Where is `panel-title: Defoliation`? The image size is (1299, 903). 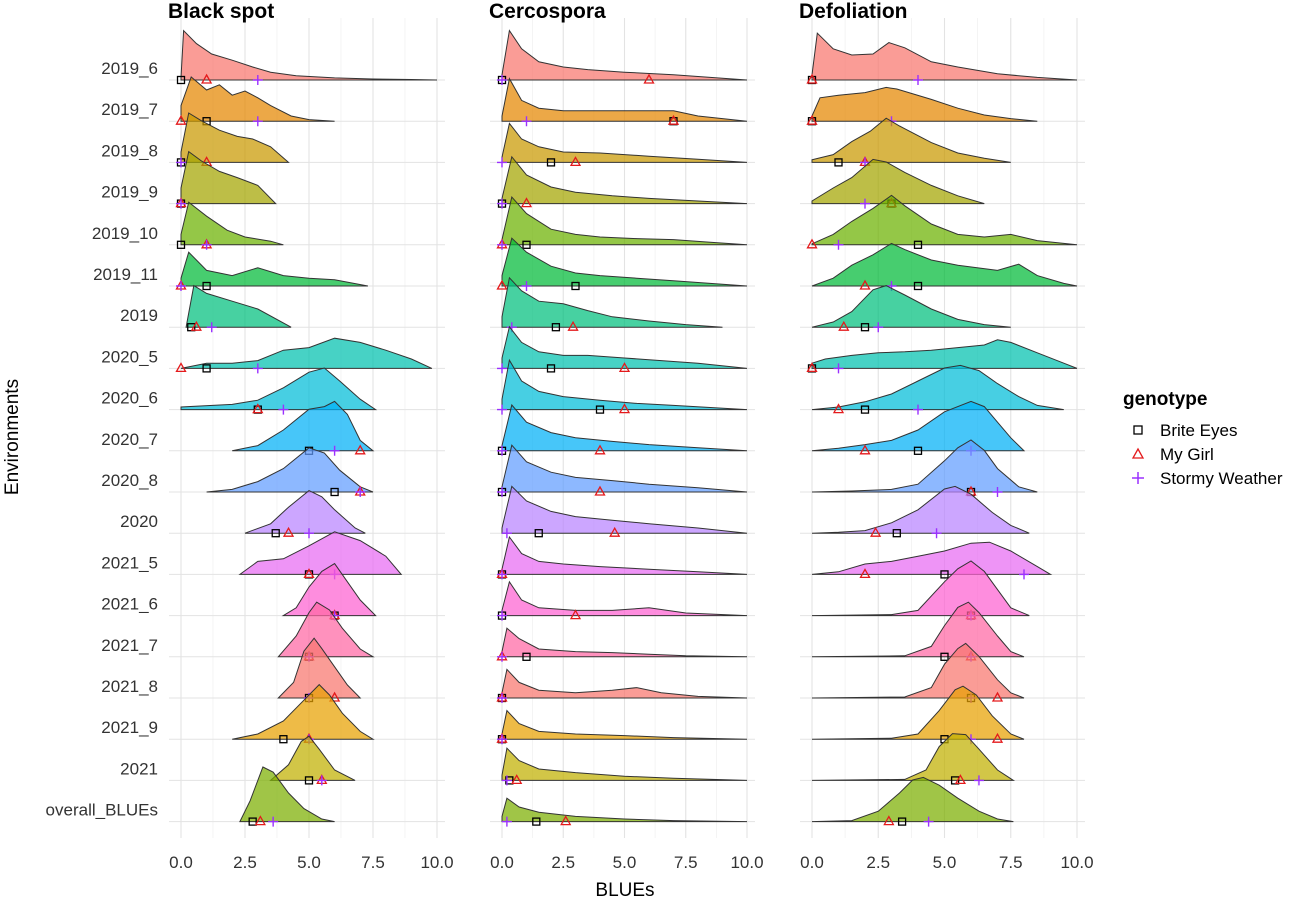
panel-title: Defoliation is located at coordinates (853, 11).